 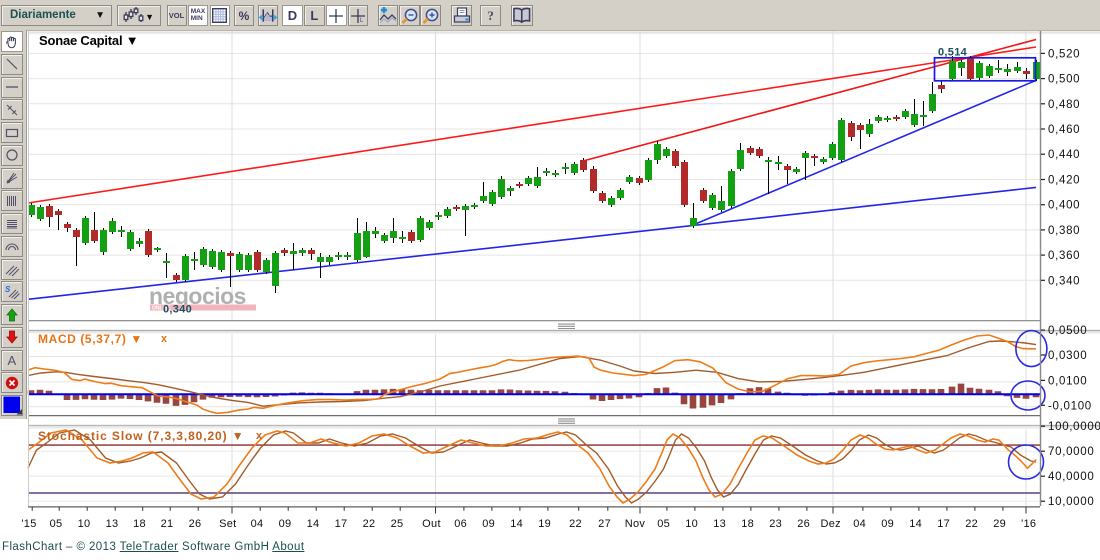 What do you see at coordinates (162, 309) in the screenshot?
I see `svg-text: ONLINE` at bounding box center [162, 309].